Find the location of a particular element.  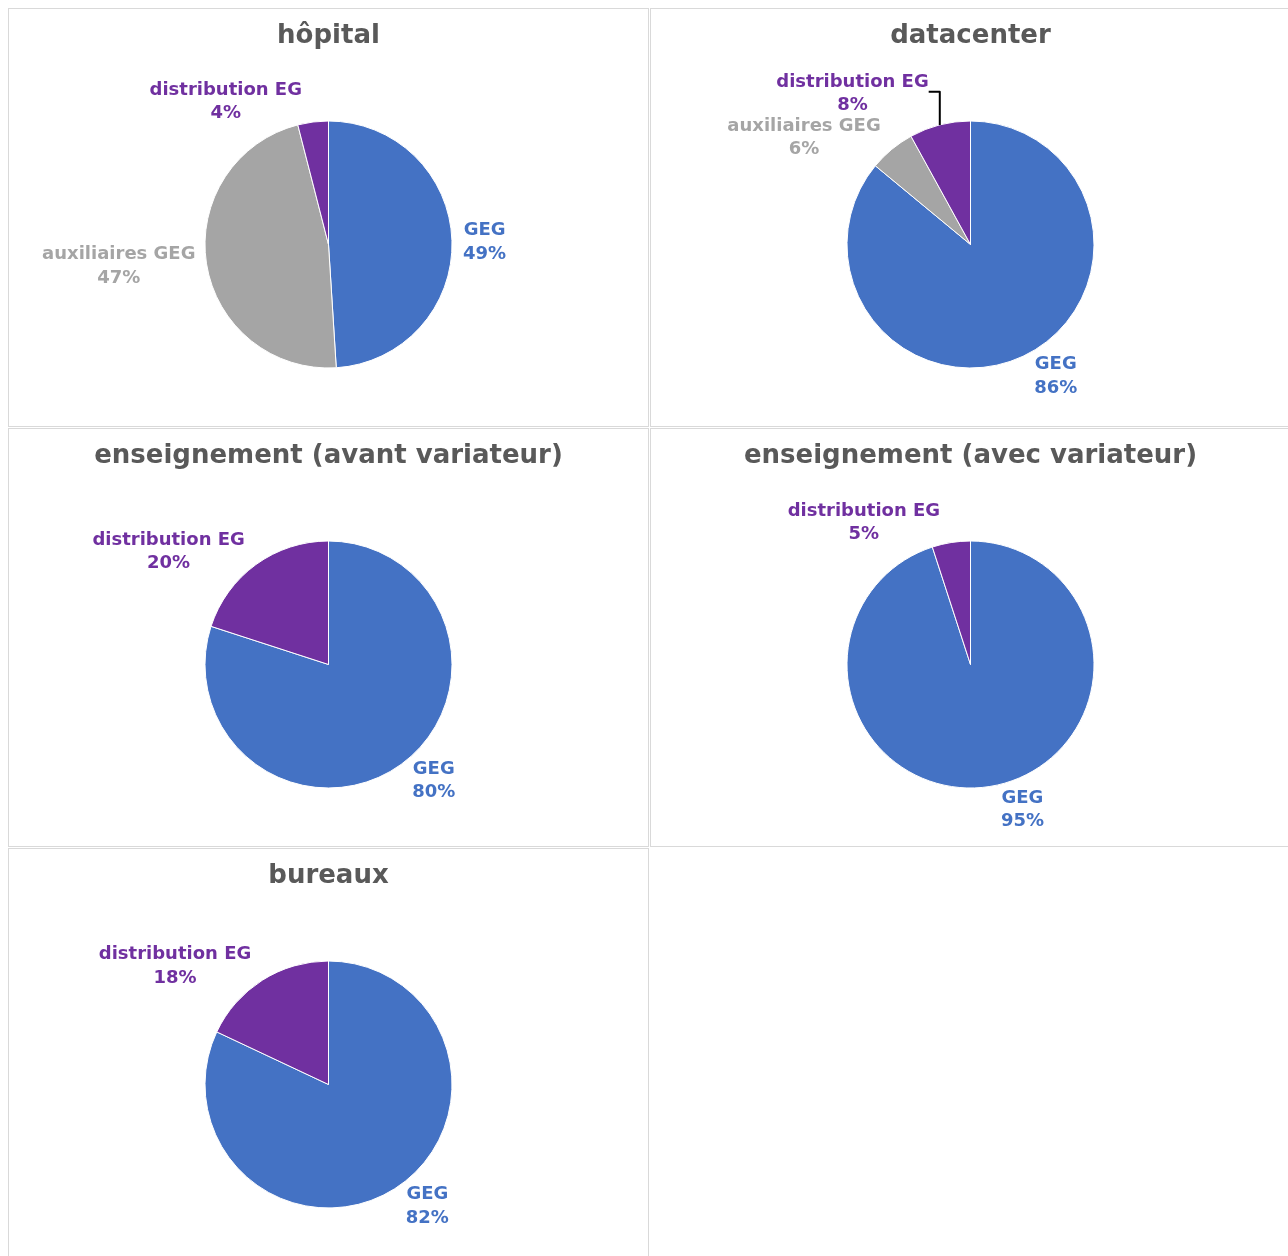

data-label: 82% is located at coordinates (427, 1216).